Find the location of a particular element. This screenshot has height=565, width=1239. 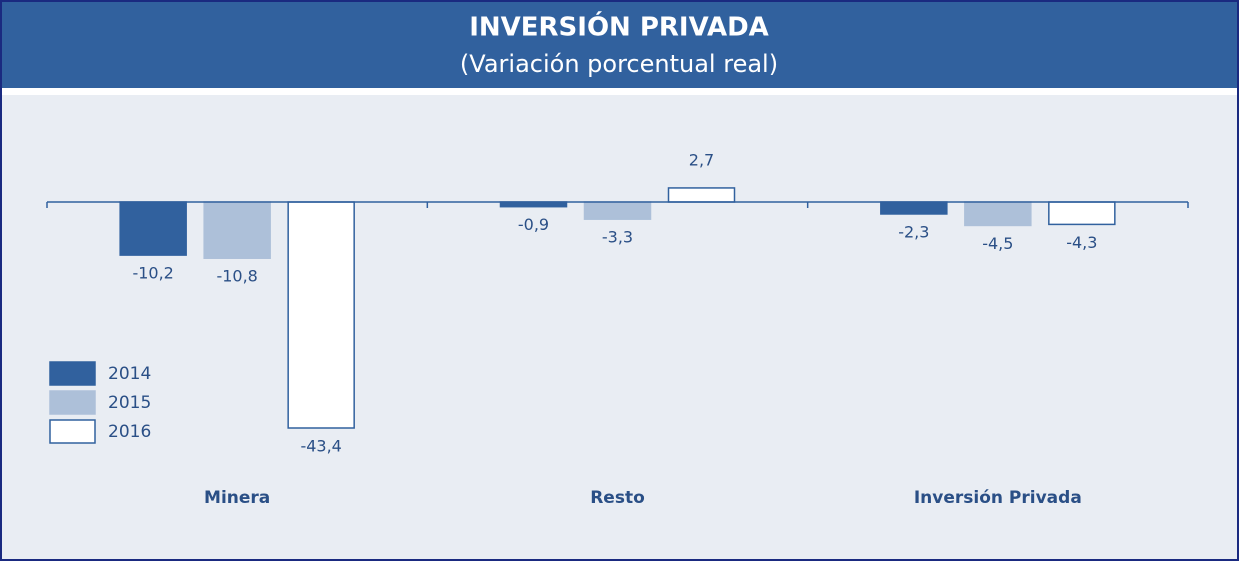

data-label: -10,8 is located at coordinates (236, 276).